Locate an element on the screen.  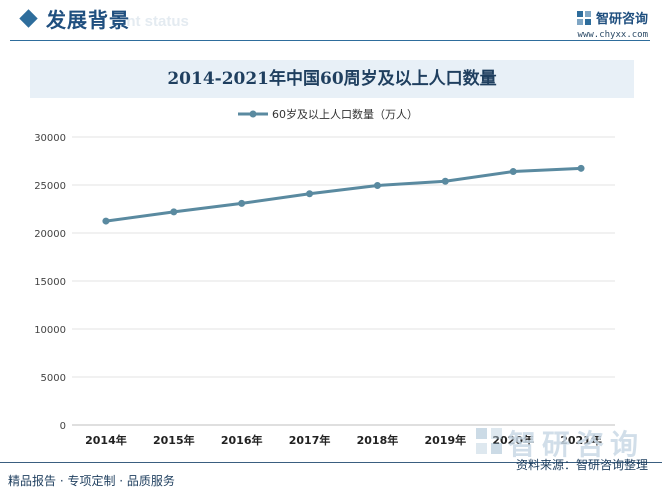
brand-url: www.chyxx.com is located at coordinates (612, 35).